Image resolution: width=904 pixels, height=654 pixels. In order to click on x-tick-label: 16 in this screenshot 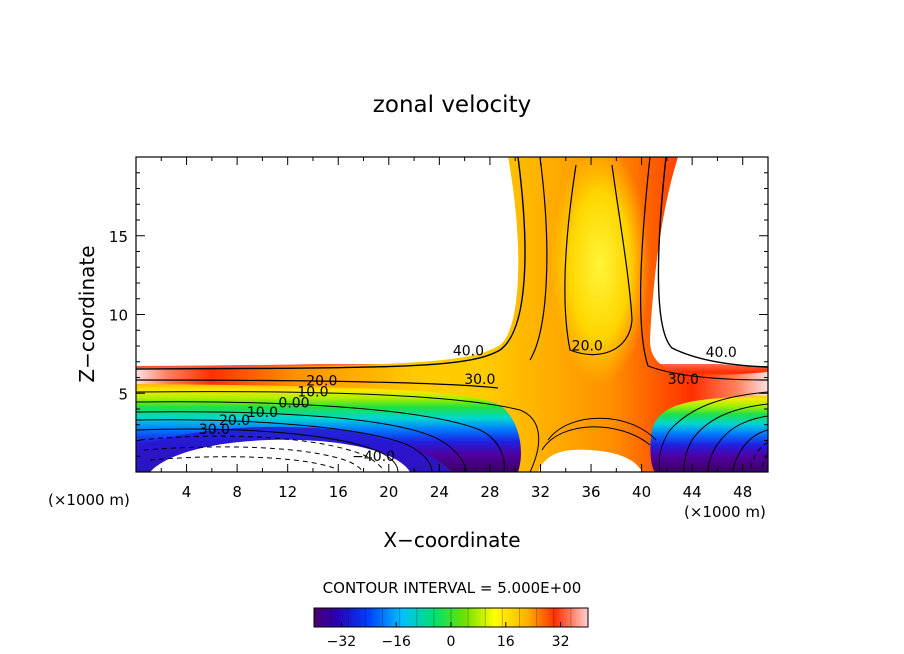, I will do `click(338, 492)`.